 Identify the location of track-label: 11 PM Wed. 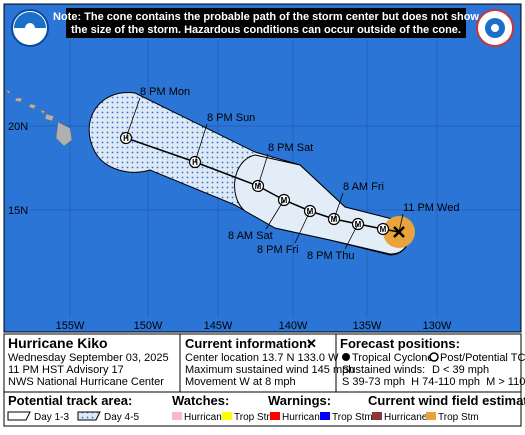
(431, 208).